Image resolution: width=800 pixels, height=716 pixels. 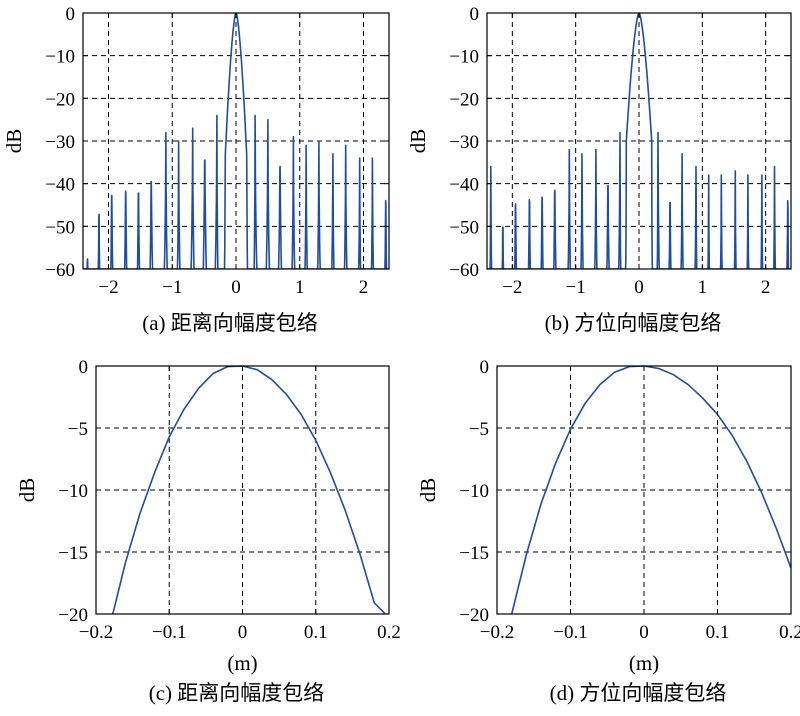 I want to click on panel-caption: (b) 方位向幅度包络, so click(x=633, y=323).